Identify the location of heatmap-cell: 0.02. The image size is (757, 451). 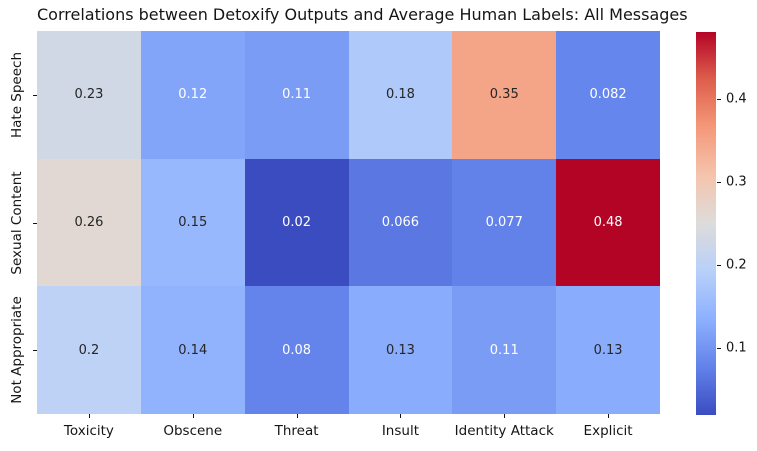
(296, 222).